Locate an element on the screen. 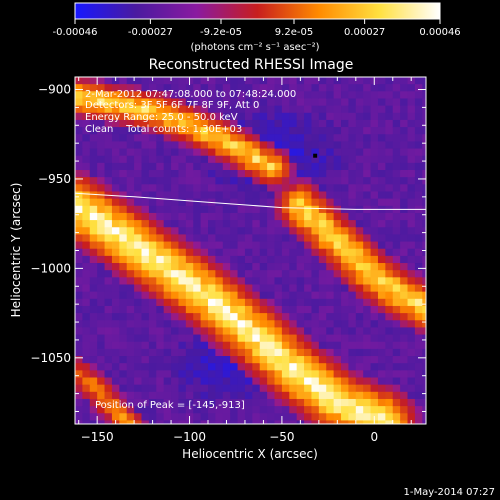  x-axis-label: Heliocentric X (arcsec) is located at coordinates (250, 454).